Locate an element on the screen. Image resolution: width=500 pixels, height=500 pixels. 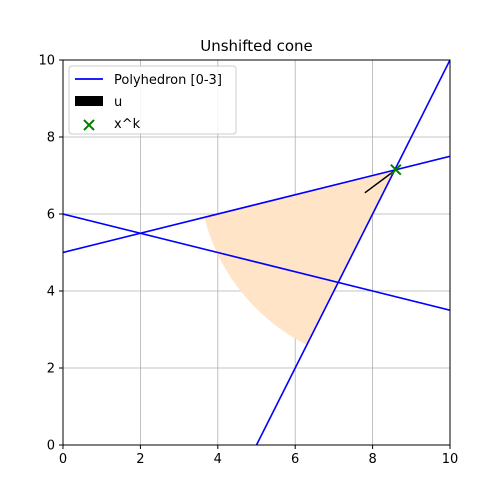
x-tick-label: 8 is located at coordinates (372, 459).